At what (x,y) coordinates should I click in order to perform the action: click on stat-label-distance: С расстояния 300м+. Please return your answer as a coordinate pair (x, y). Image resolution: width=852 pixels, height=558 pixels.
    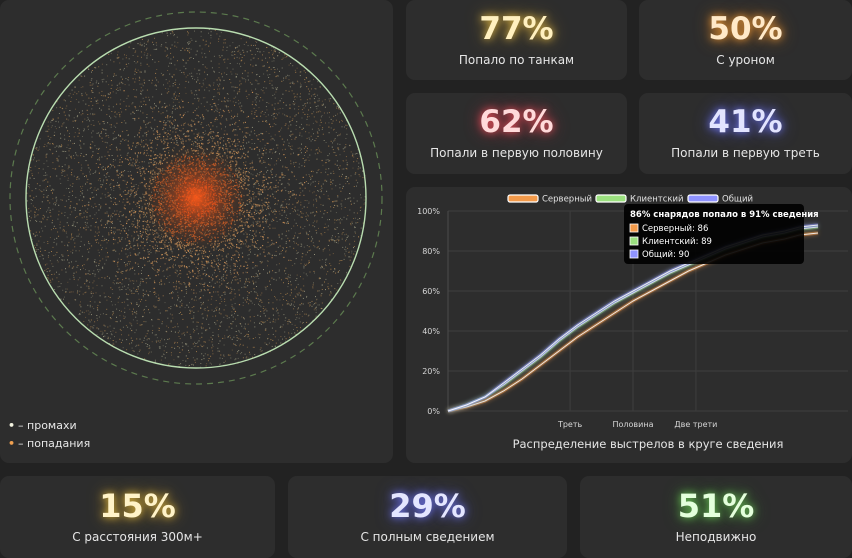
    Looking at the image, I should click on (137, 537).